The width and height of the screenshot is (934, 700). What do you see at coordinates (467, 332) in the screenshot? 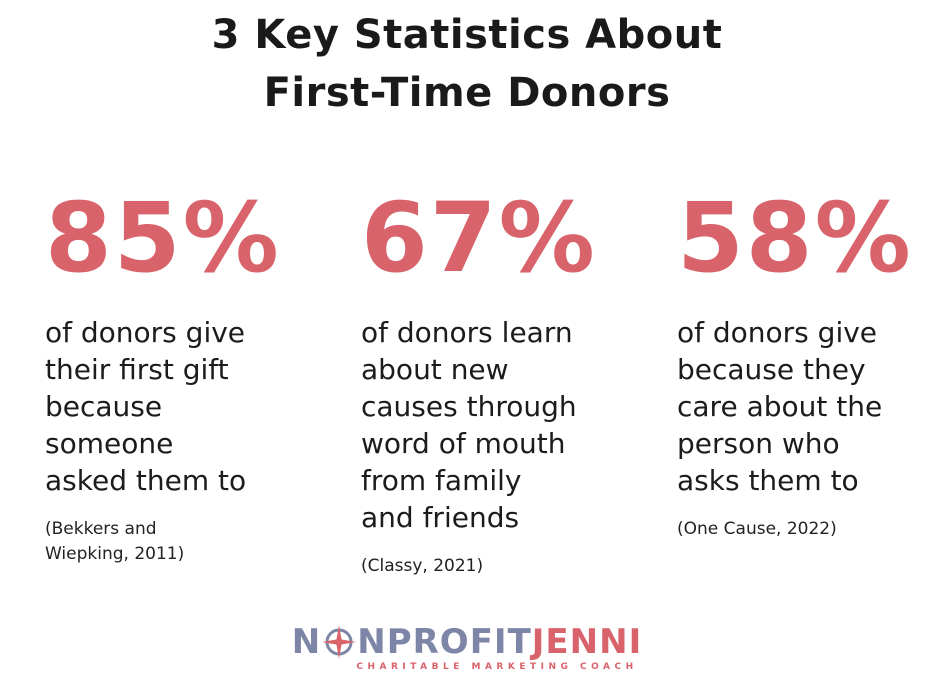
I see `description-line: of donors learn` at bounding box center [467, 332].